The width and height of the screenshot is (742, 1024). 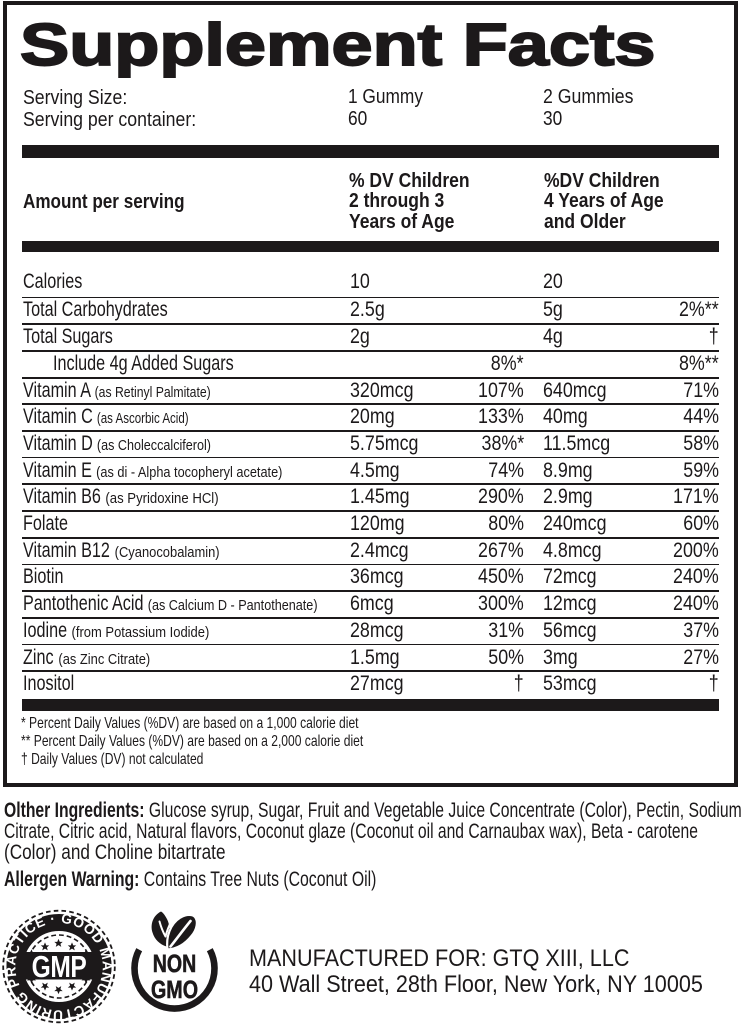 I want to click on svg-text: GMP, so click(x=59, y=967).